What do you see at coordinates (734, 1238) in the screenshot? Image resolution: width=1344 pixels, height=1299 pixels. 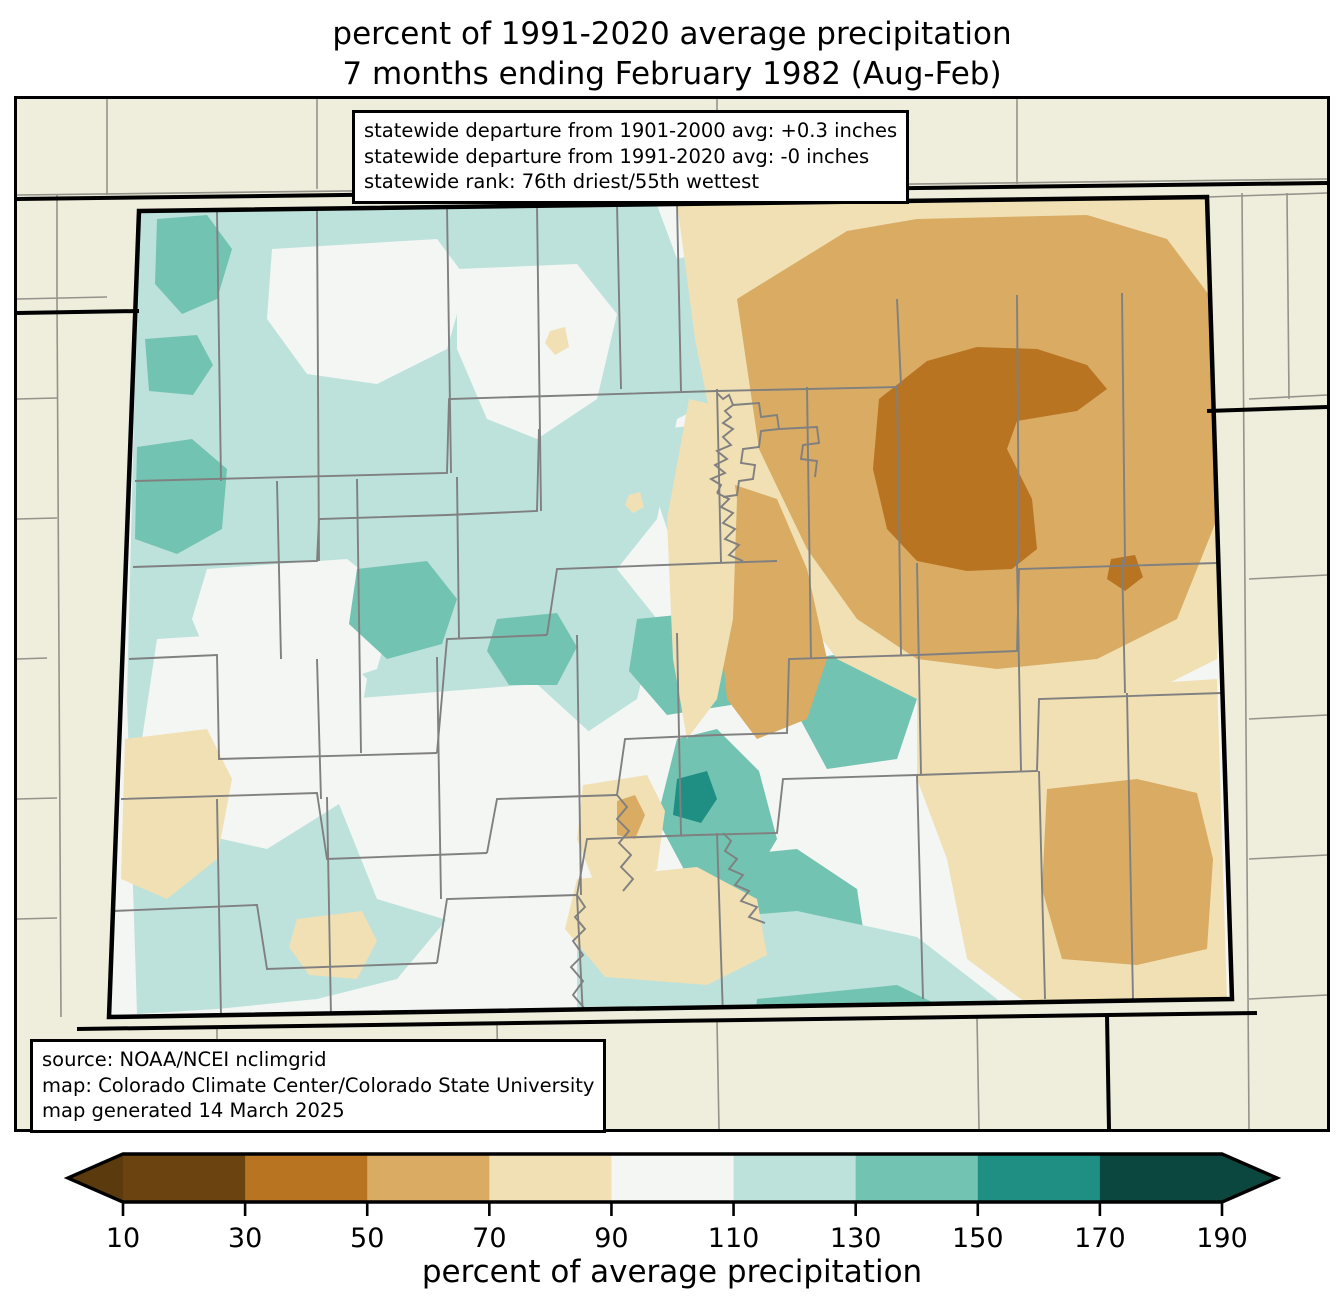 I see `colorbar-tick-label: 110` at bounding box center [734, 1238].